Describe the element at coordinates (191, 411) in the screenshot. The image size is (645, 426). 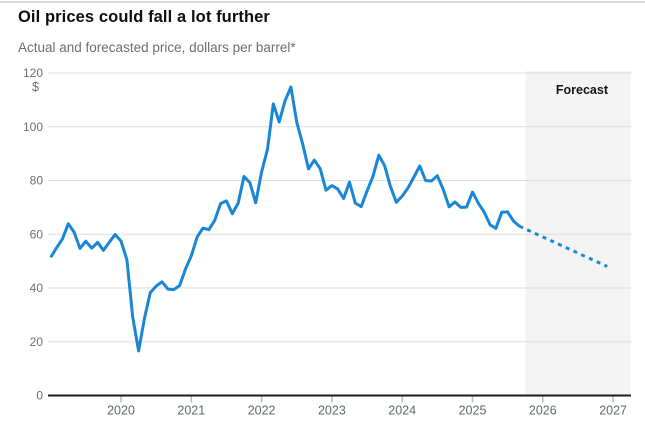
I see `x-axis-label-2021: 2021` at that location.